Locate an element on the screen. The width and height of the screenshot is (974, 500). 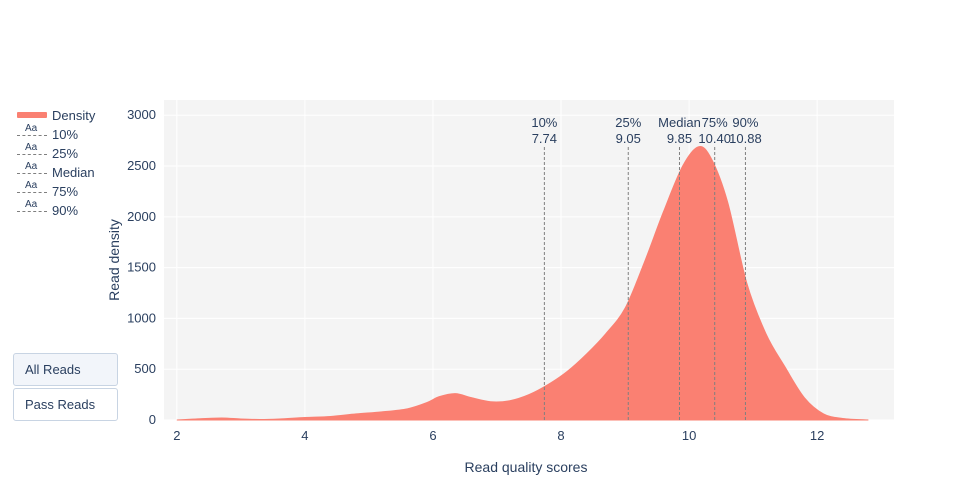
legend-label: 90% is located at coordinates (65, 210).